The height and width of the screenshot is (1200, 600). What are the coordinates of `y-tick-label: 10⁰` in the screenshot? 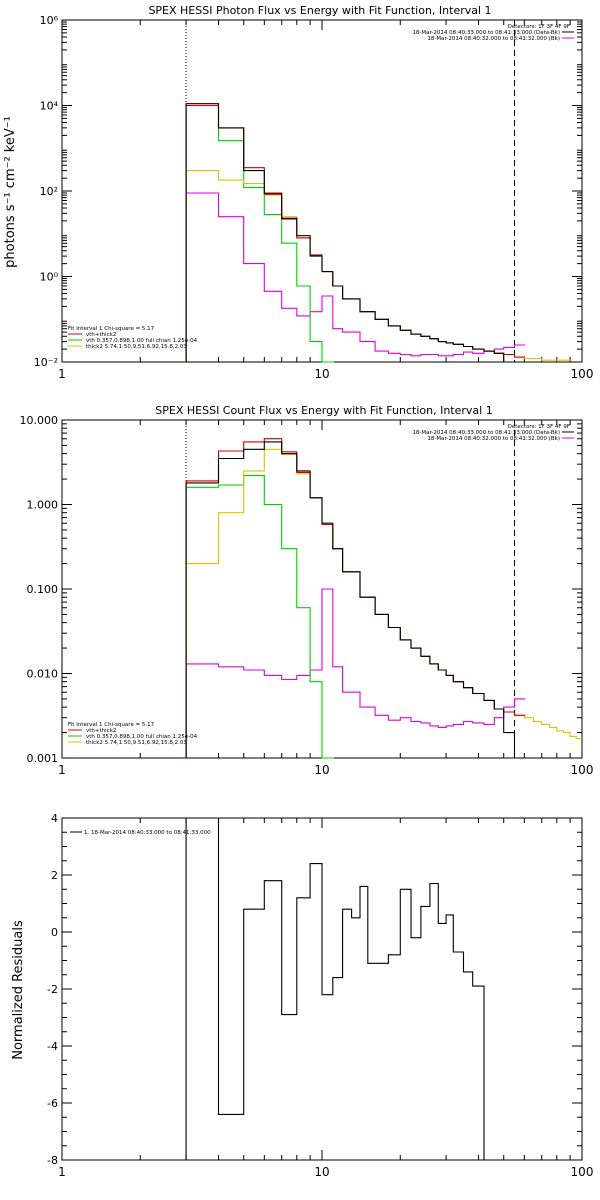 It's located at (49, 277).